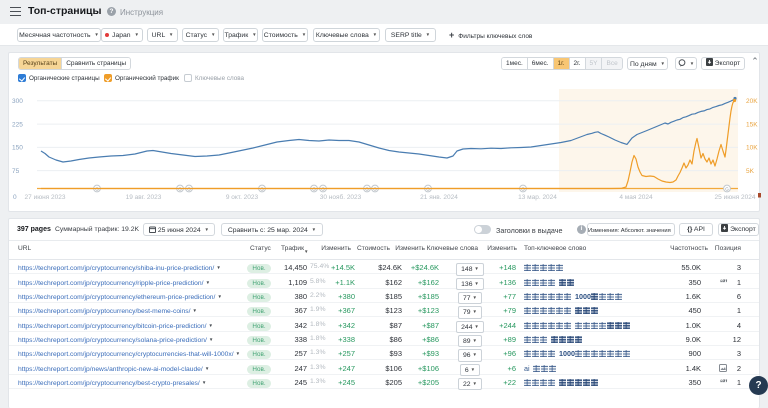 The image size is (768, 408). I want to click on svg-text: 225, so click(17, 124).